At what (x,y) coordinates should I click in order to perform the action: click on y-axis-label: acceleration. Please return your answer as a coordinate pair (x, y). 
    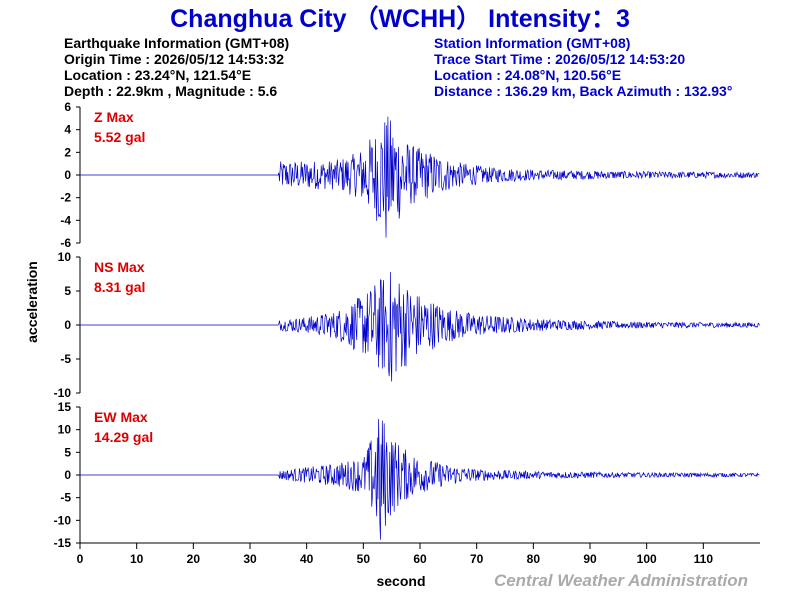
    Looking at the image, I should click on (32, 302).